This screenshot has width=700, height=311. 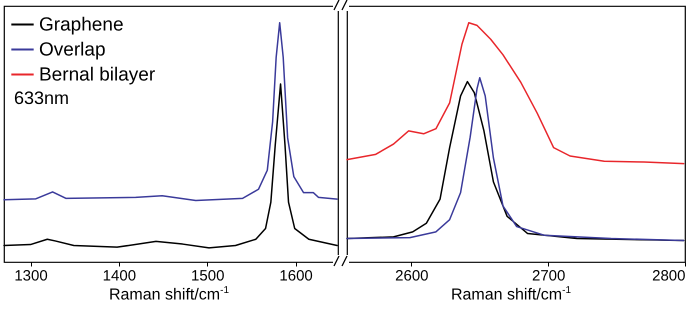 What do you see at coordinates (97, 75) in the screenshot?
I see `legend-label: Bernal bilayer` at bounding box center [97, 75].